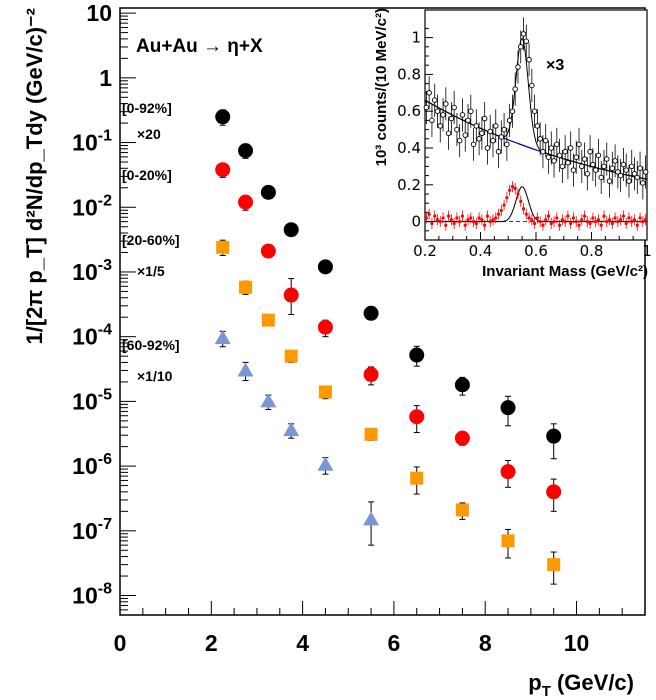 The height and width of the screenshot is (700, 656). What do you see at coordinates (92, 595) in the screenshot?
I see `y-tick-label: 10⁻⁸` at bounding box center [92, 595].